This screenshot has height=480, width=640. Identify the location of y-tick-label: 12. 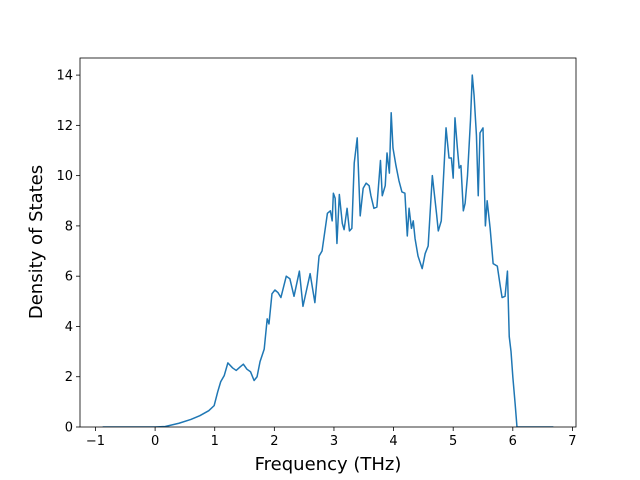
(64, 126).